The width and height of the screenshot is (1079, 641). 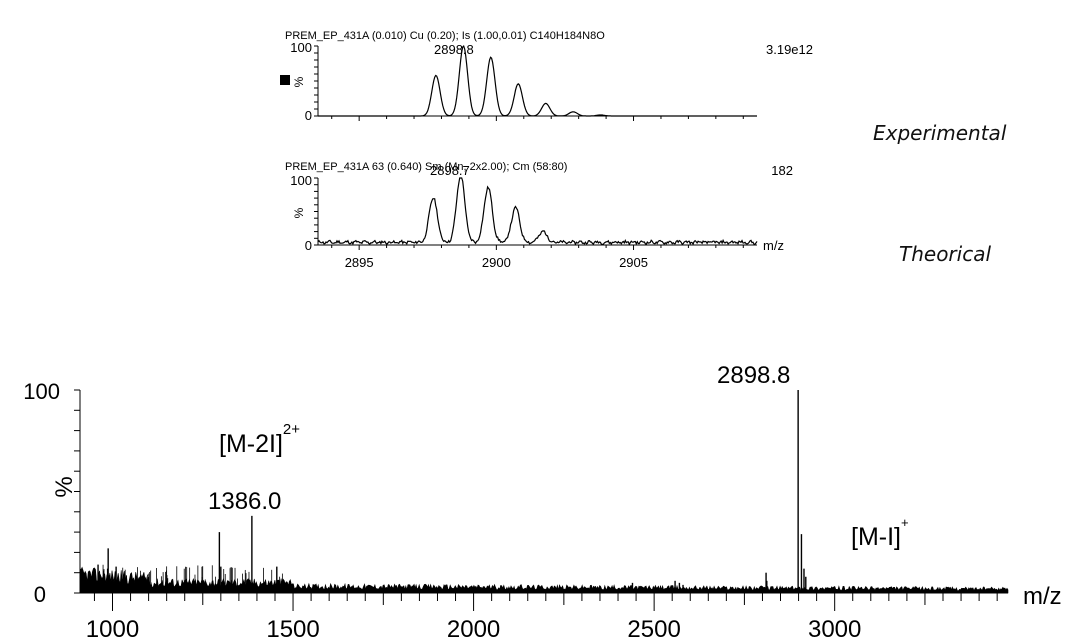 I want to click on x-tick-label: 2905, so click(x=633, y=262).